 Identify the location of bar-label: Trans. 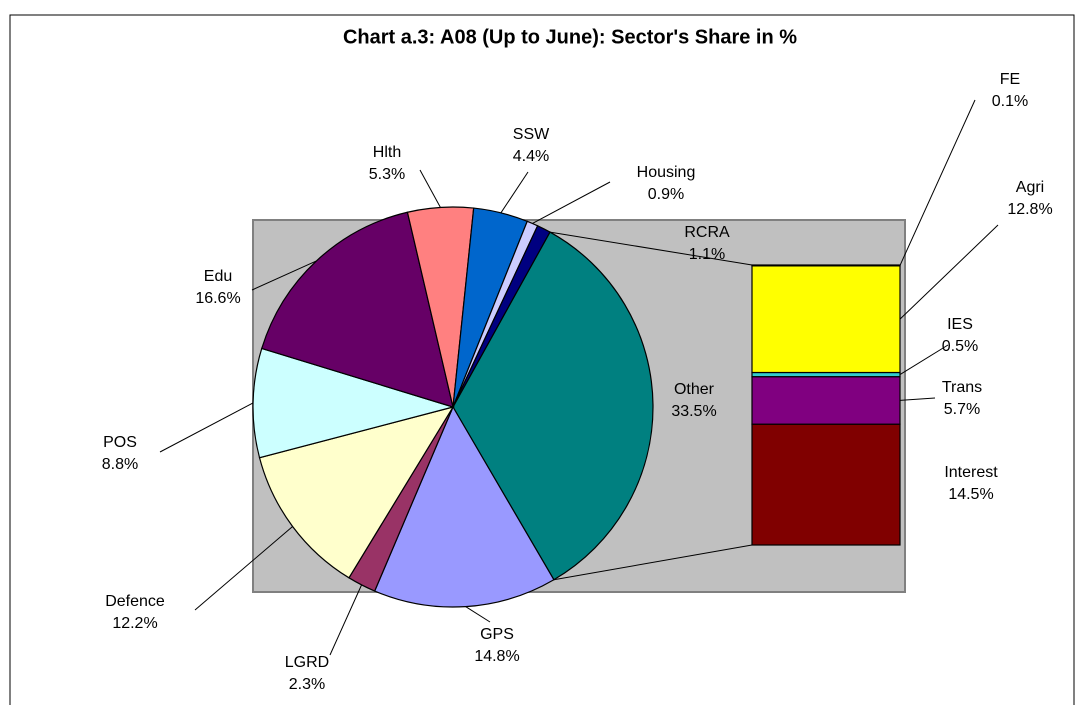
(962, 387).